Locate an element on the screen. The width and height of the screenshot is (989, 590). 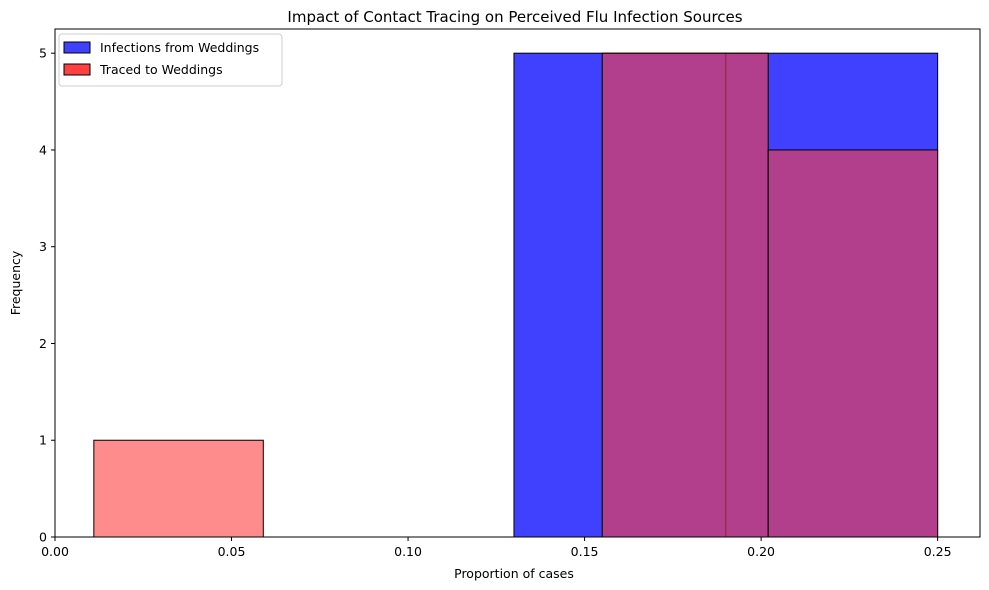
x-tick-label: 0.10 is located at coordinates (408, 551).